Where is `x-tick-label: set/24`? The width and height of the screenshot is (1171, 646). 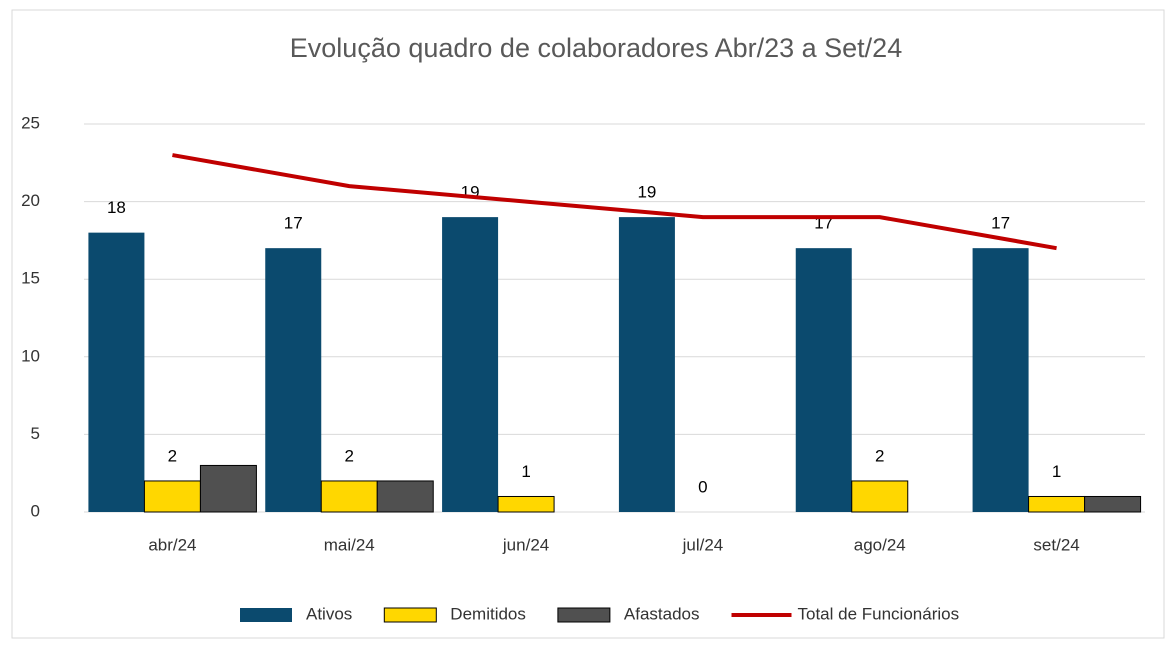
x-tick-label: set/24 is located at coordinates (1056, 544).